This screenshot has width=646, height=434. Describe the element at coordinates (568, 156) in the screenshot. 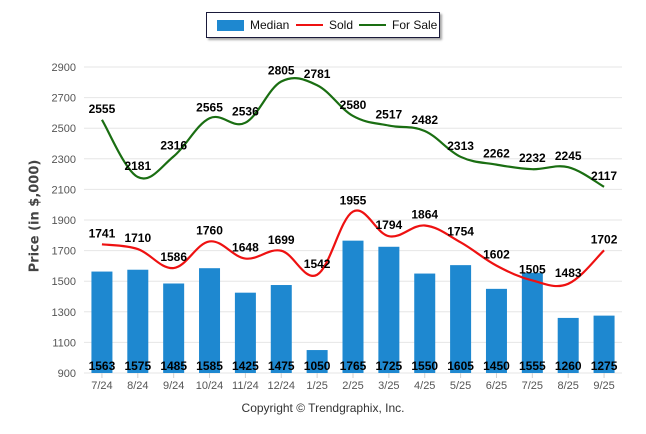

I see `for-sale-data-label: 2245` at that location.